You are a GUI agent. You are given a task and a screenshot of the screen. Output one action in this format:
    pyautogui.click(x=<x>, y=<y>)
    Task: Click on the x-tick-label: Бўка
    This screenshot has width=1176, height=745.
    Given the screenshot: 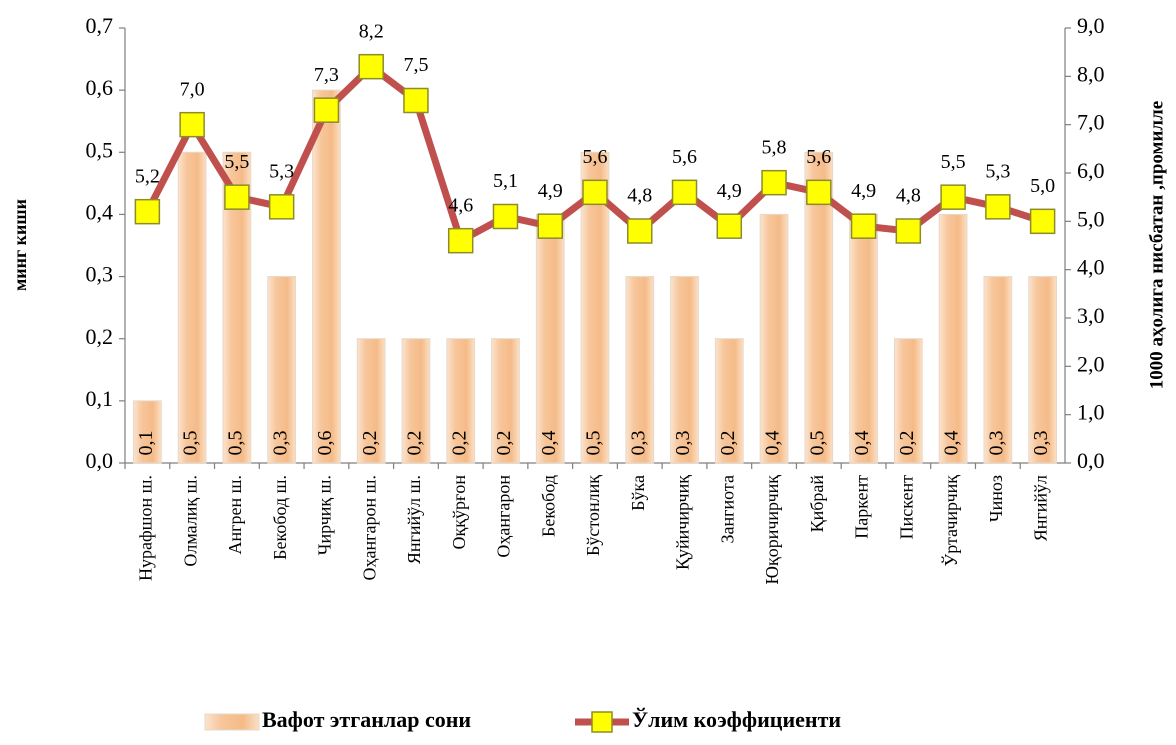 What is the action you would take?
    pyautogui.click(x=638, y=493)
    